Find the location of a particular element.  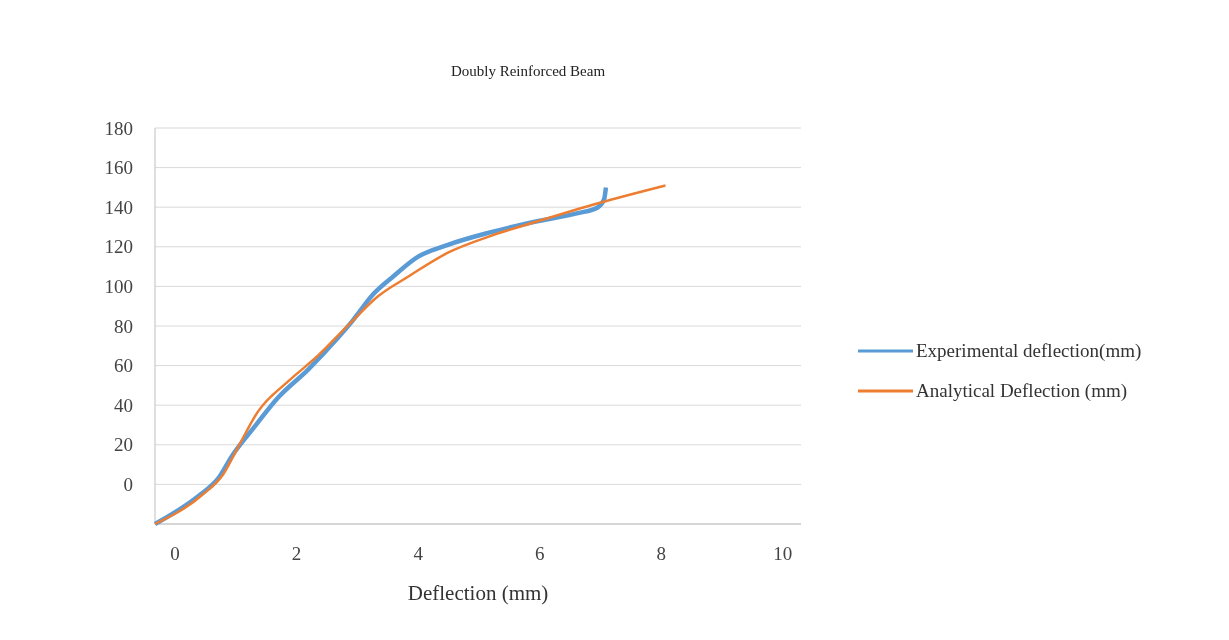

x-tick-label: 0 is located at coordinates (175, 553).